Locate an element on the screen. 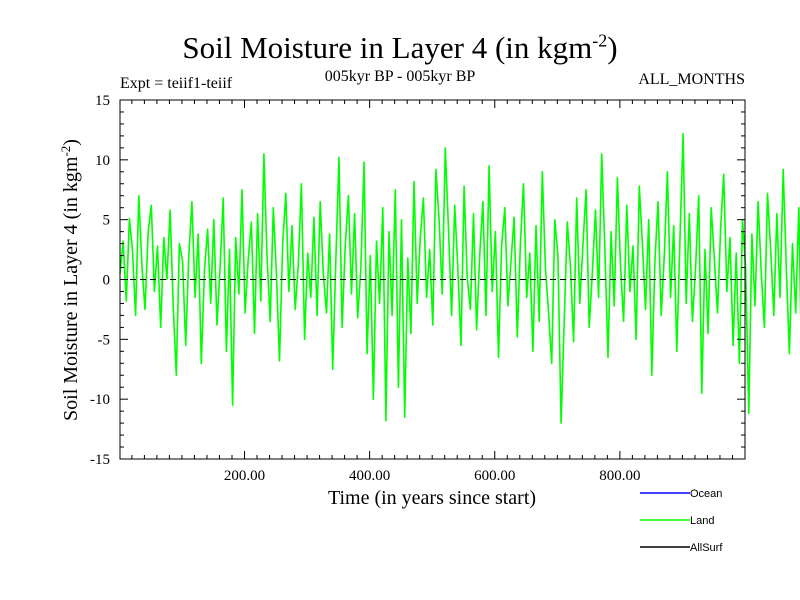  y-axis-label-close: ) is located at coordinates (71, 142).